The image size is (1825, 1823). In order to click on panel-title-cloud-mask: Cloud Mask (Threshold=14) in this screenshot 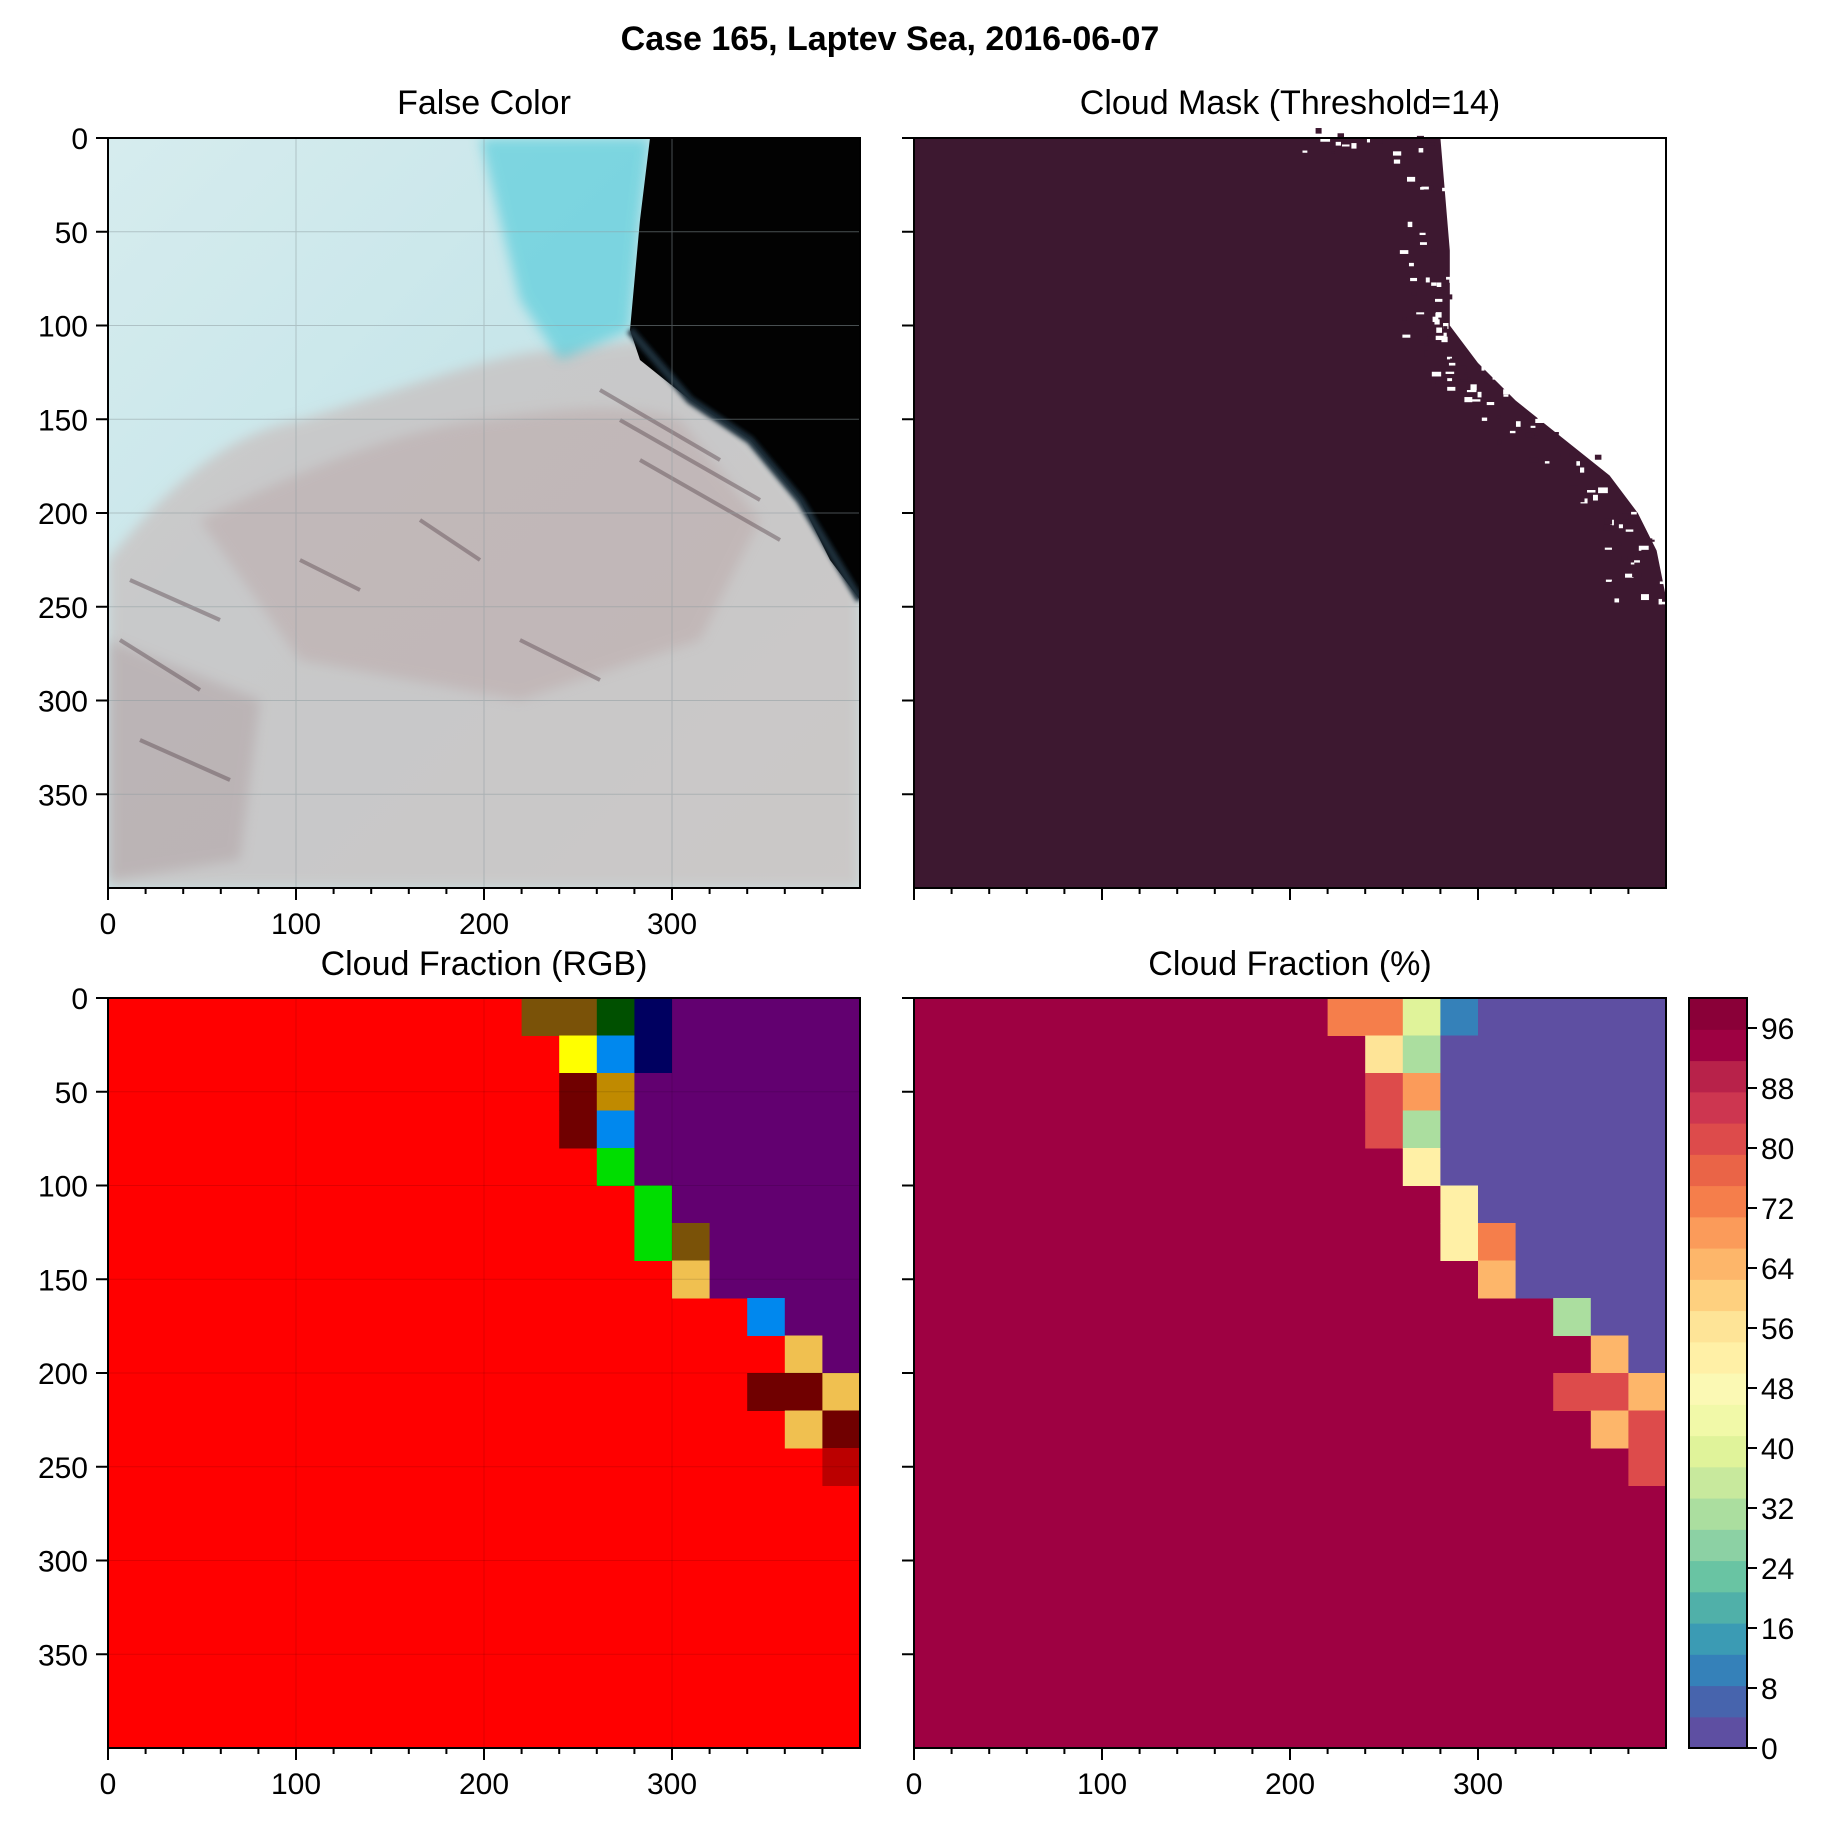, I will do `click(1290, 103)`.